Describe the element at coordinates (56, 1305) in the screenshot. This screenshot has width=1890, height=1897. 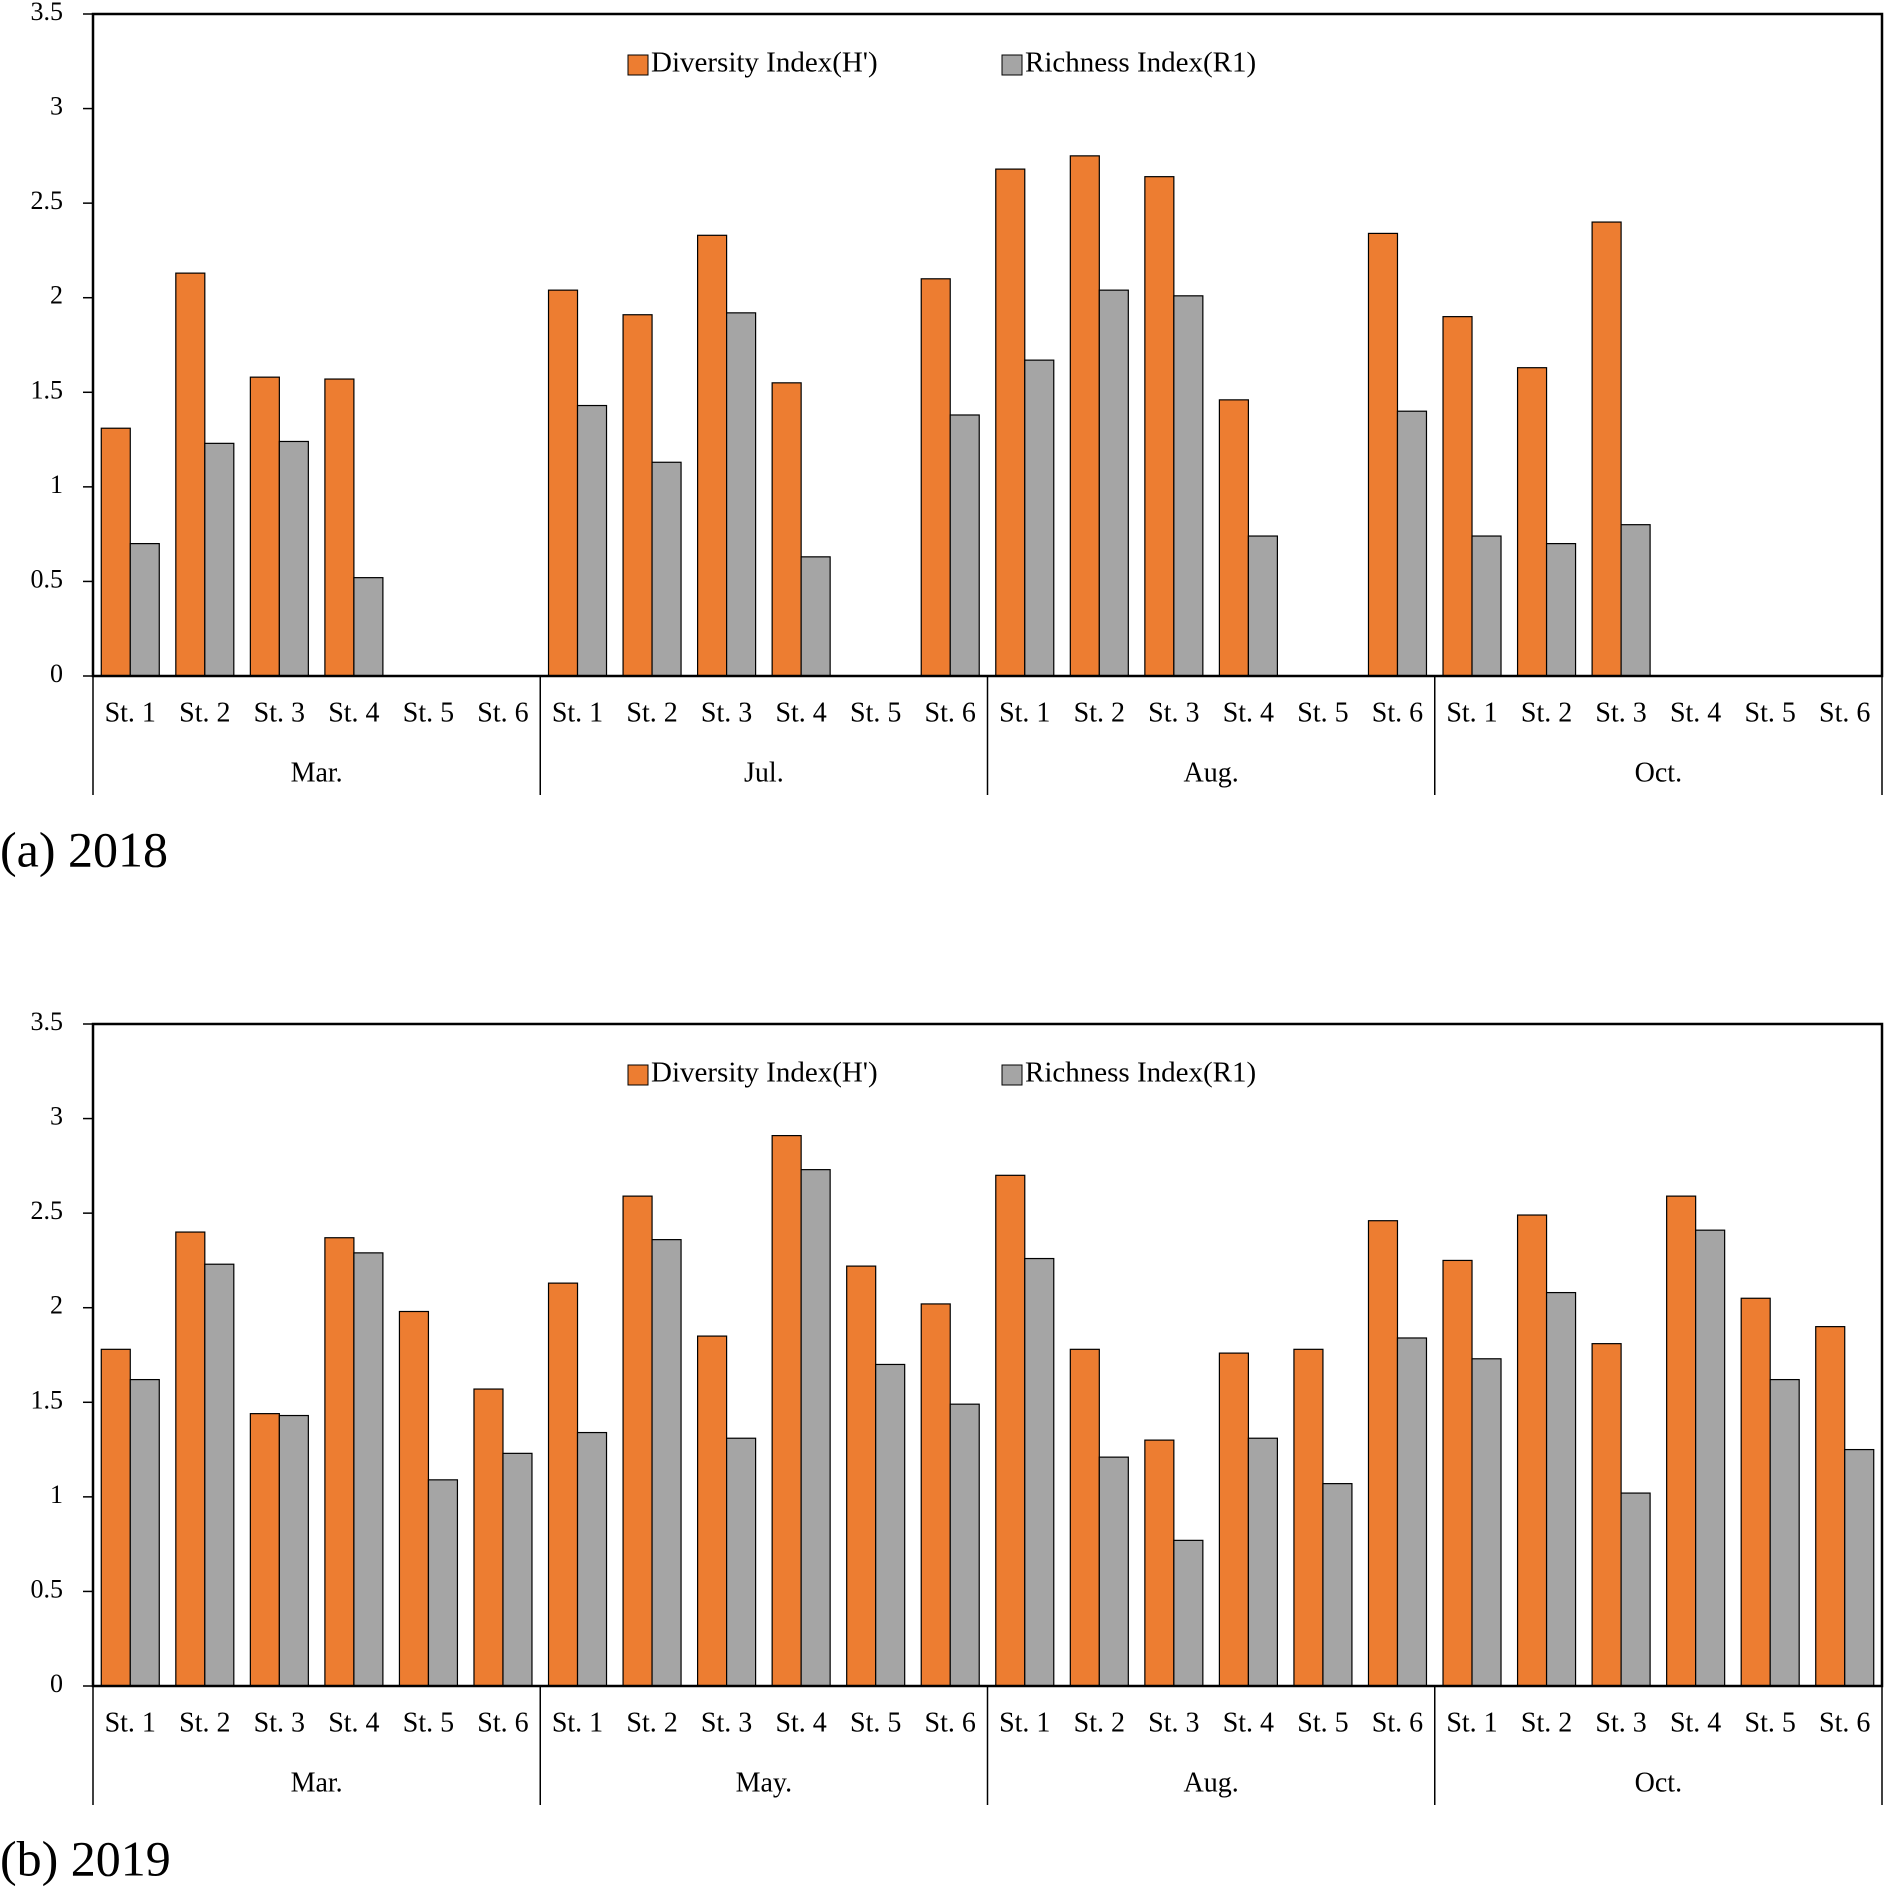
I see `y-tick-label: 2` at that location.